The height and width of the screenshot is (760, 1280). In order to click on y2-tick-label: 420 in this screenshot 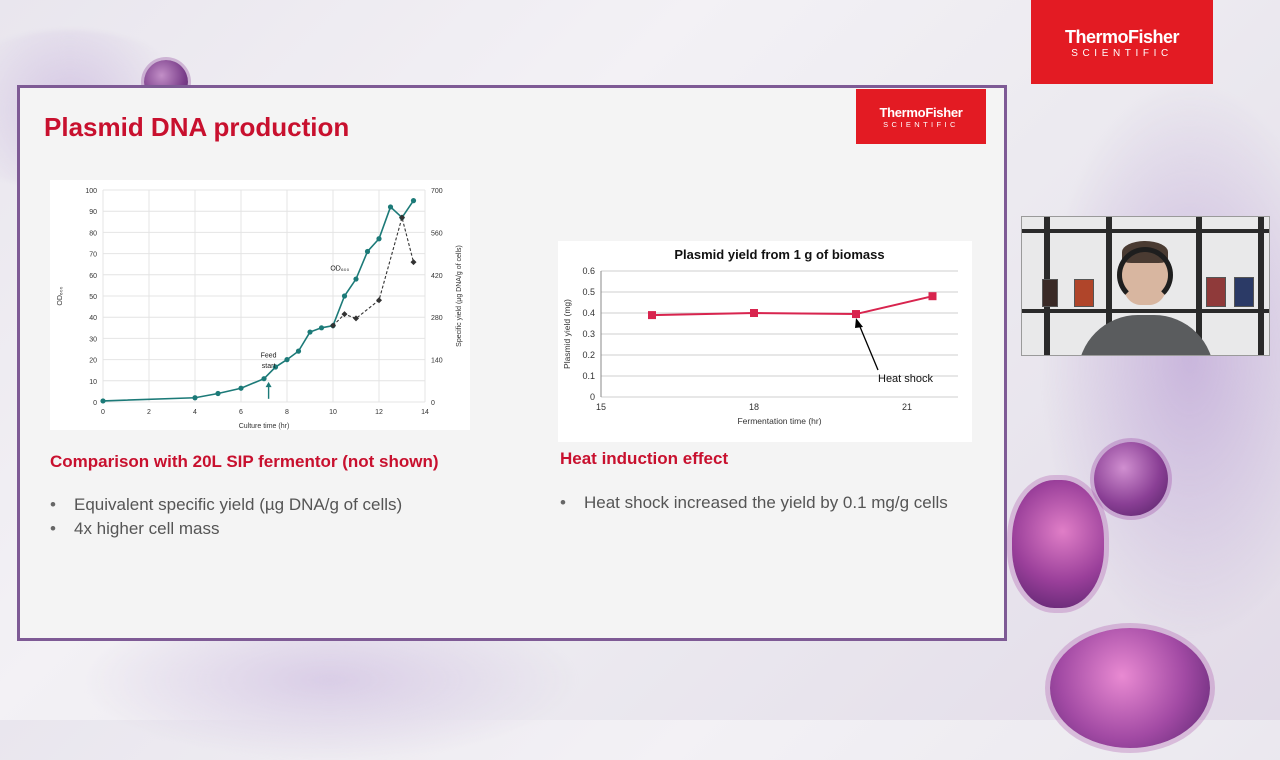, I will do `click(437, 276)`.